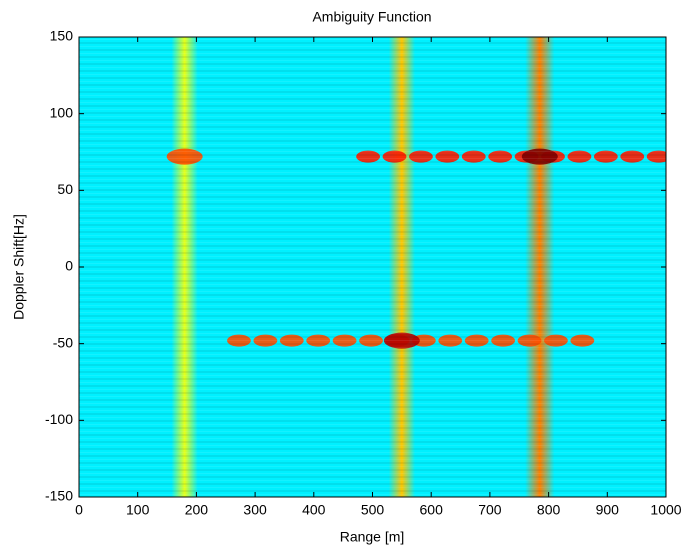 This screenshot has width=684, height=549. Describe the element at coordinates (314, 510) in the screenshot. I see `x-tick-label: 400` at that location.